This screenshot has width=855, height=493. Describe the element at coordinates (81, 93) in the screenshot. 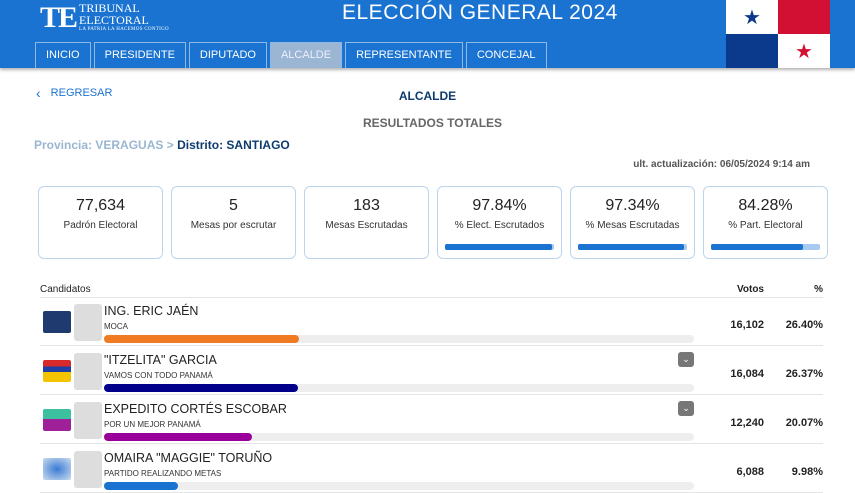

I see `back-label: REGRESAR` at that location.